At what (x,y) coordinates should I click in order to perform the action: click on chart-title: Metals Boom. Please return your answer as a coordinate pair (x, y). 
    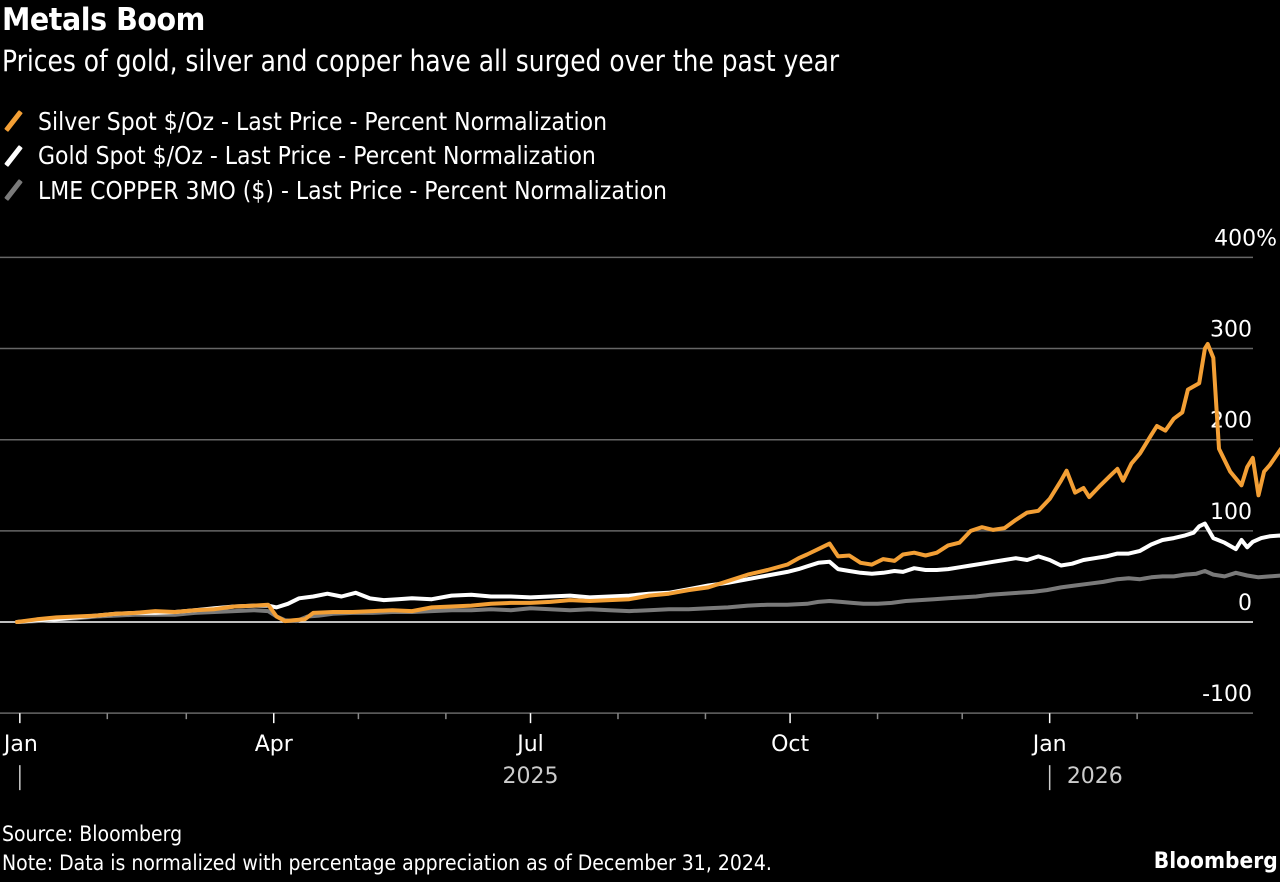
    Looking at the image, I should click on (103, 20).